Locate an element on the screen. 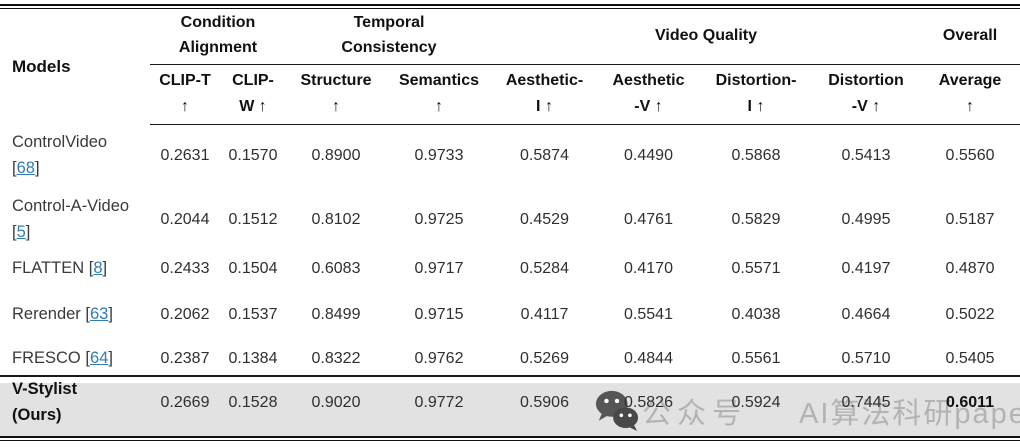 Image resolution: width=1020 pixels, height=447 pixels. model-name: Rerender is located at coordinates (46, 314).